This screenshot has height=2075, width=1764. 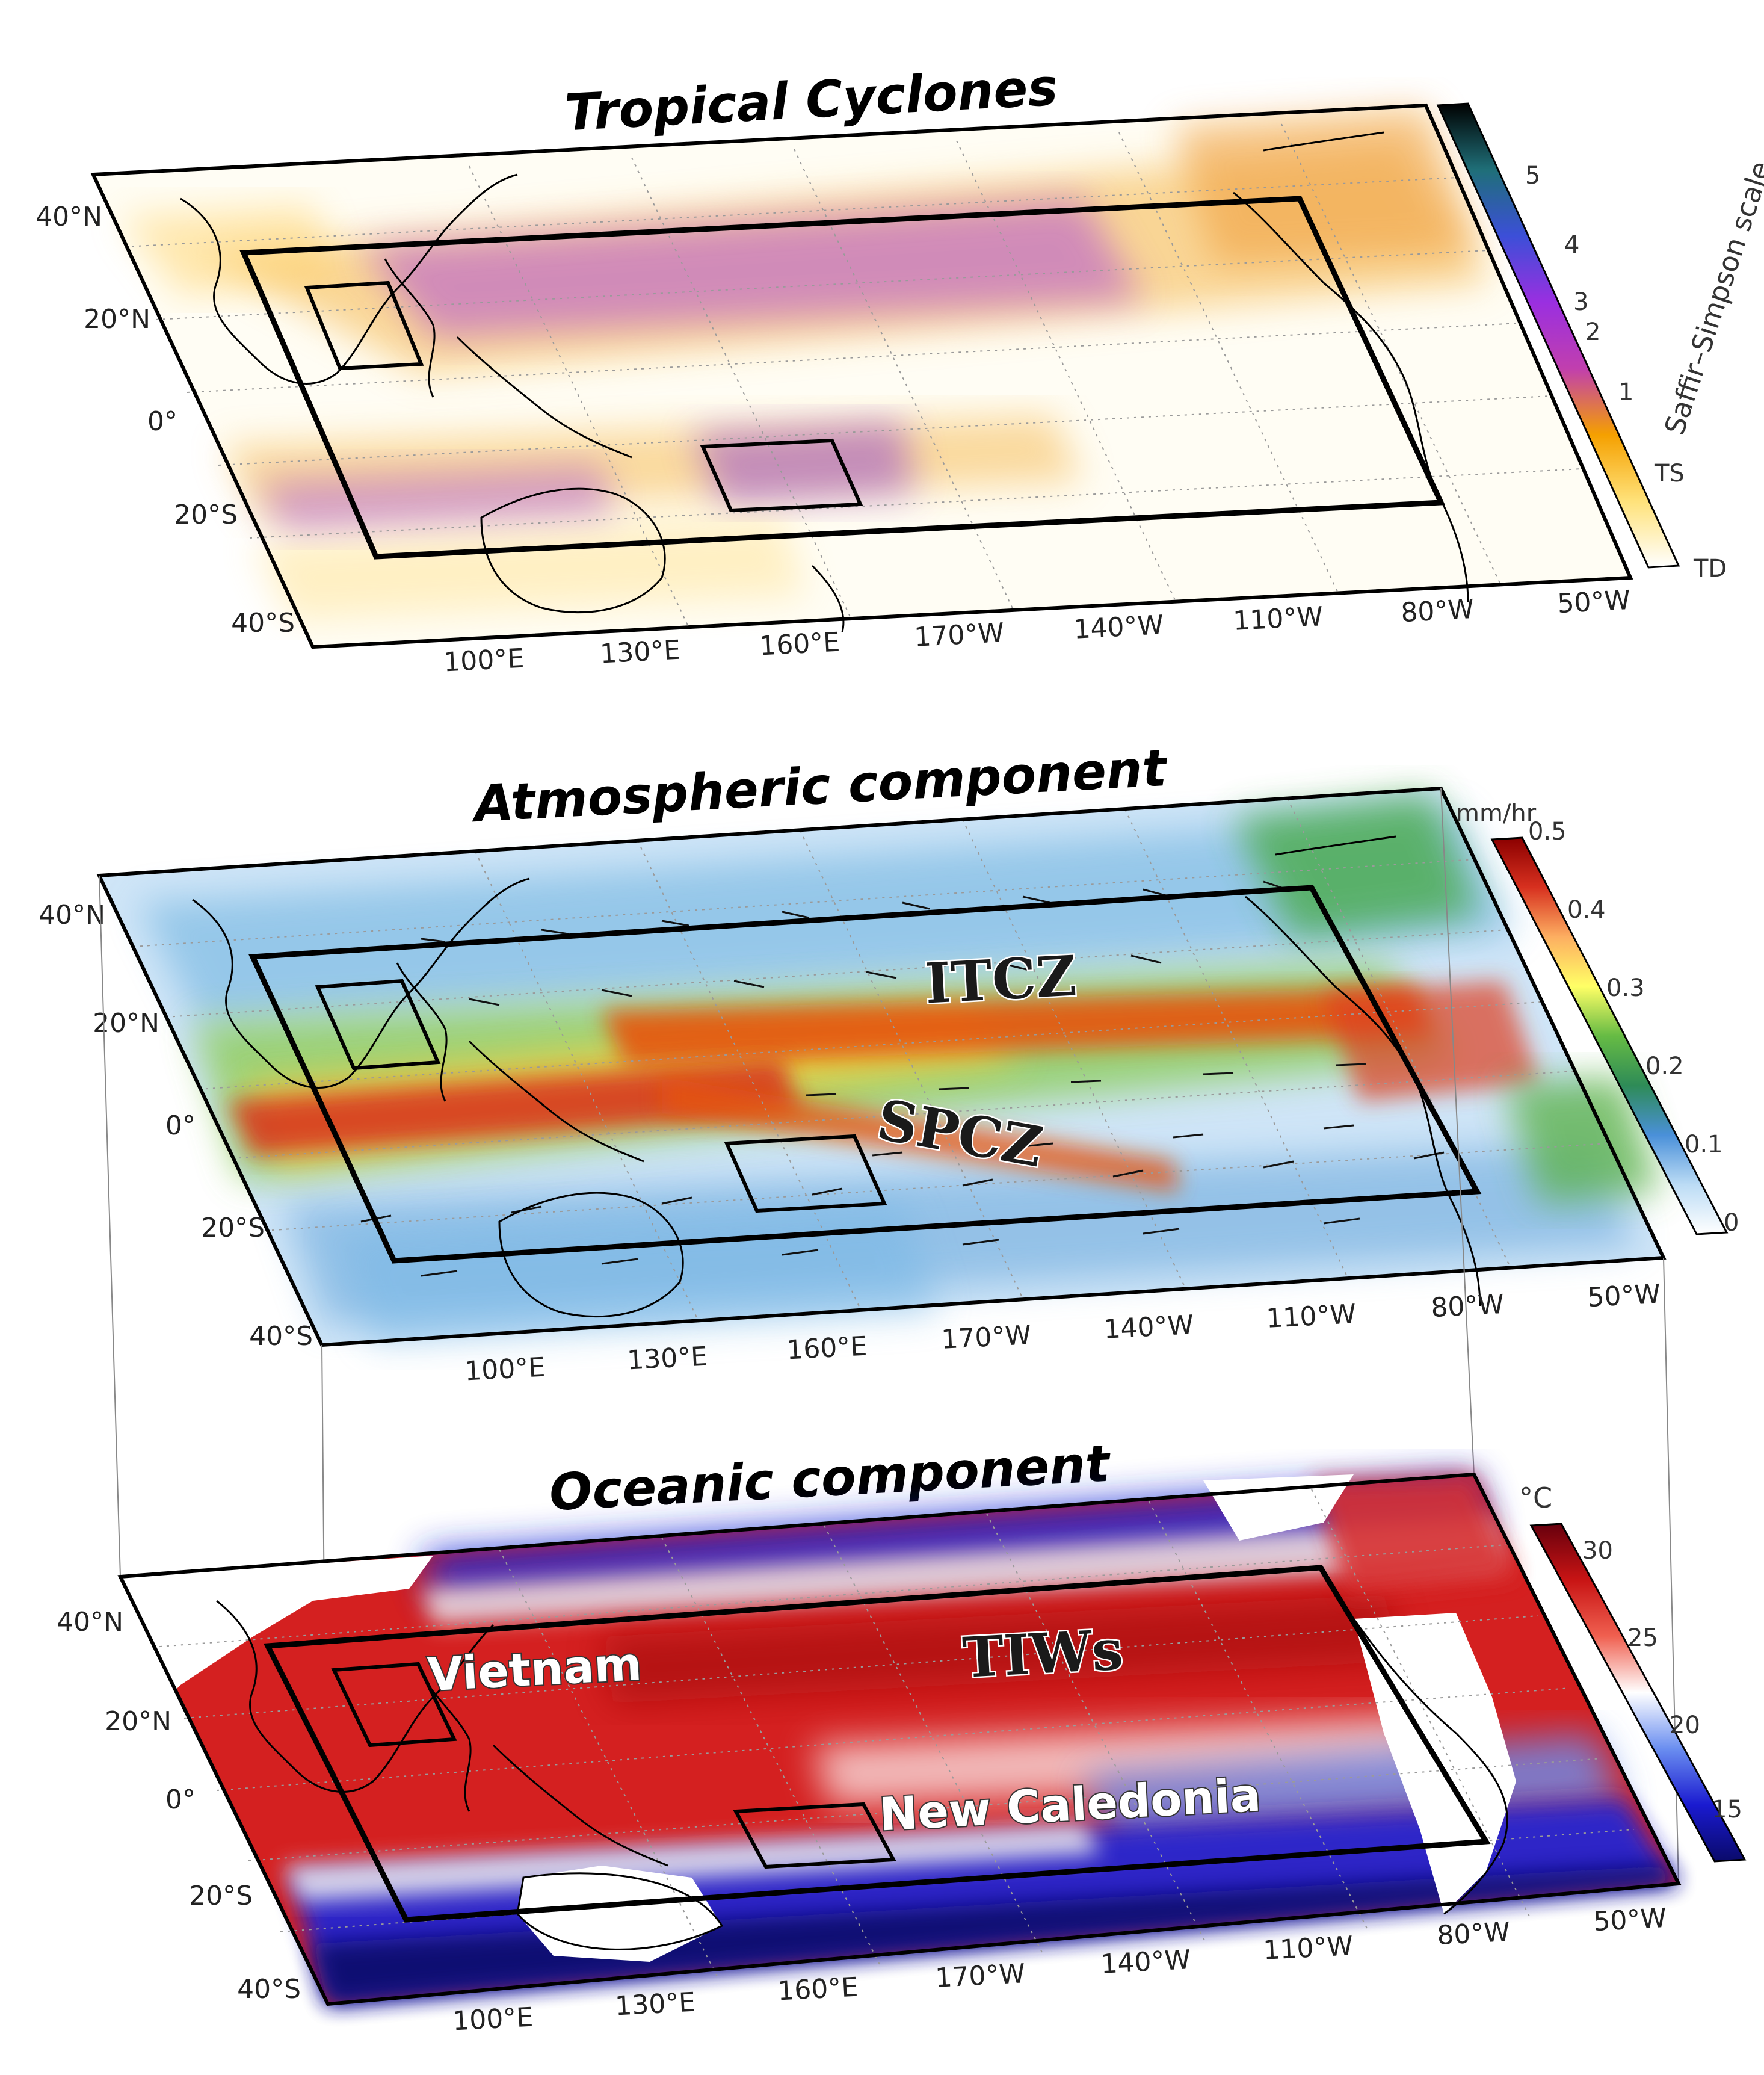 What do you see at coordinates (1496, 813) in the screenshot?
I see `atmosphere-colorbar-unit: mm/hr` at bounding box center [1496, 813].